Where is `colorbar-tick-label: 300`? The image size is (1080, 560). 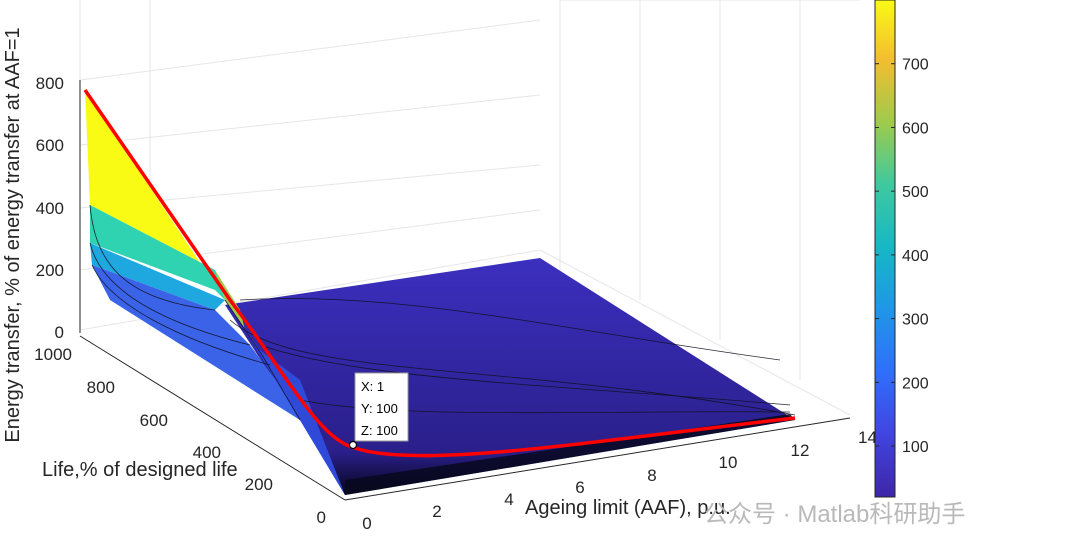 colorbar-tick-label: 300 is located at coordinates (915, 320).